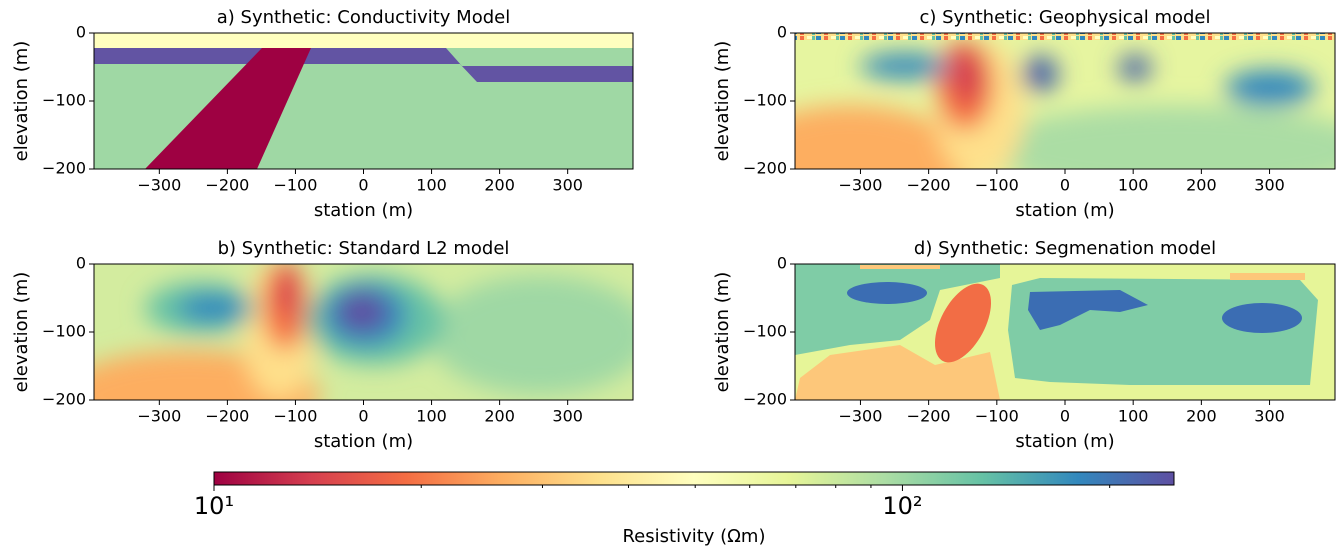  I want to click on colorbar, so click(694, 478).